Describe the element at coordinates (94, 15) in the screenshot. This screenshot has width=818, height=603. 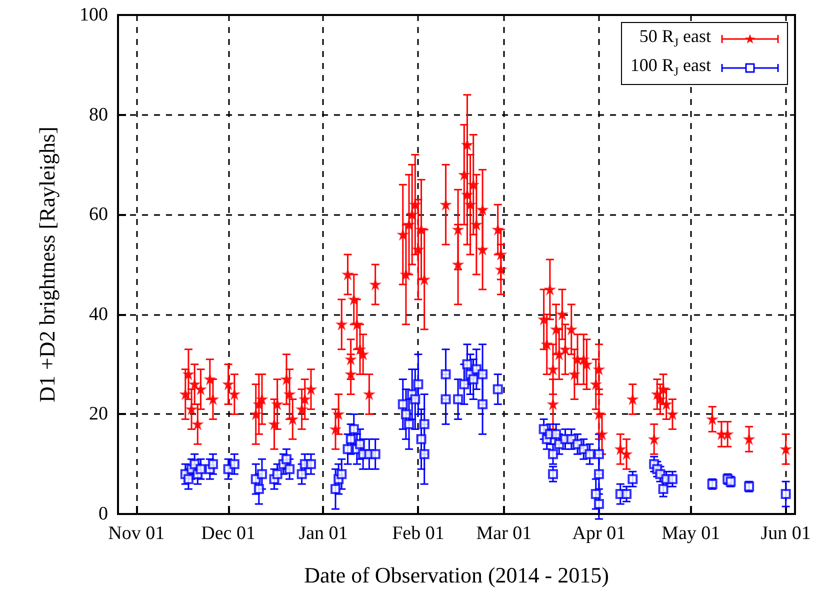
I see `y-tick-label: 100` at that location.